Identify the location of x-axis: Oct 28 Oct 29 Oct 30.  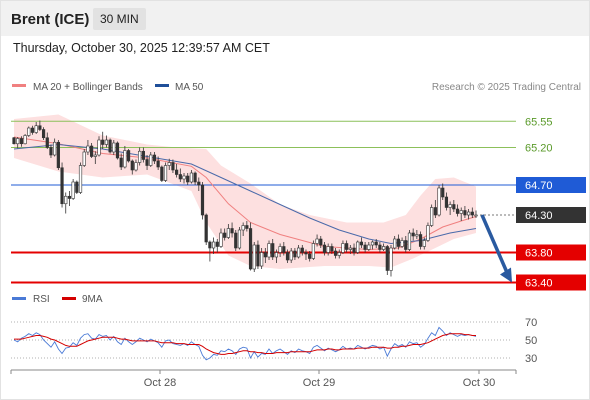
(263, 379).